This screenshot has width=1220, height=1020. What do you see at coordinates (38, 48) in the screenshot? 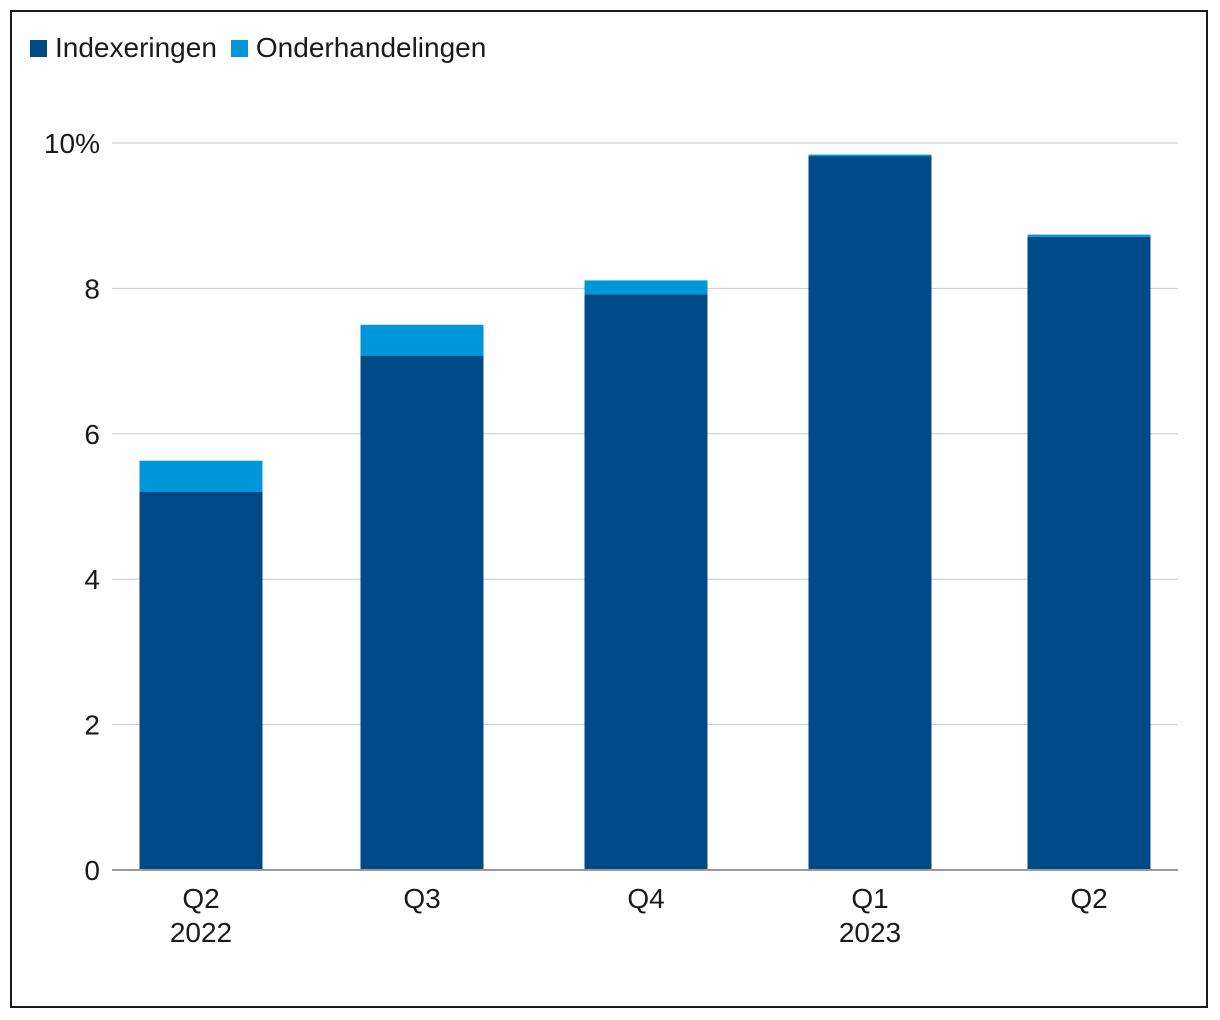
I see `legend-swatch-indexeringen` at bounding box center [38, 48].